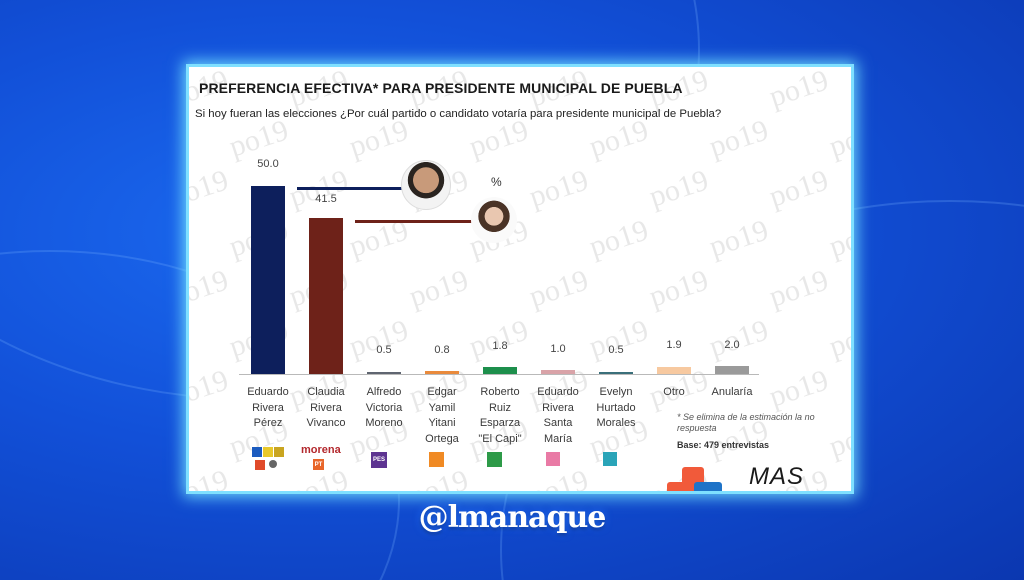  What do you see at coordinates (496, 182) in the screenshot?
I see `unit-label: %` at bounding box center [496, 182].